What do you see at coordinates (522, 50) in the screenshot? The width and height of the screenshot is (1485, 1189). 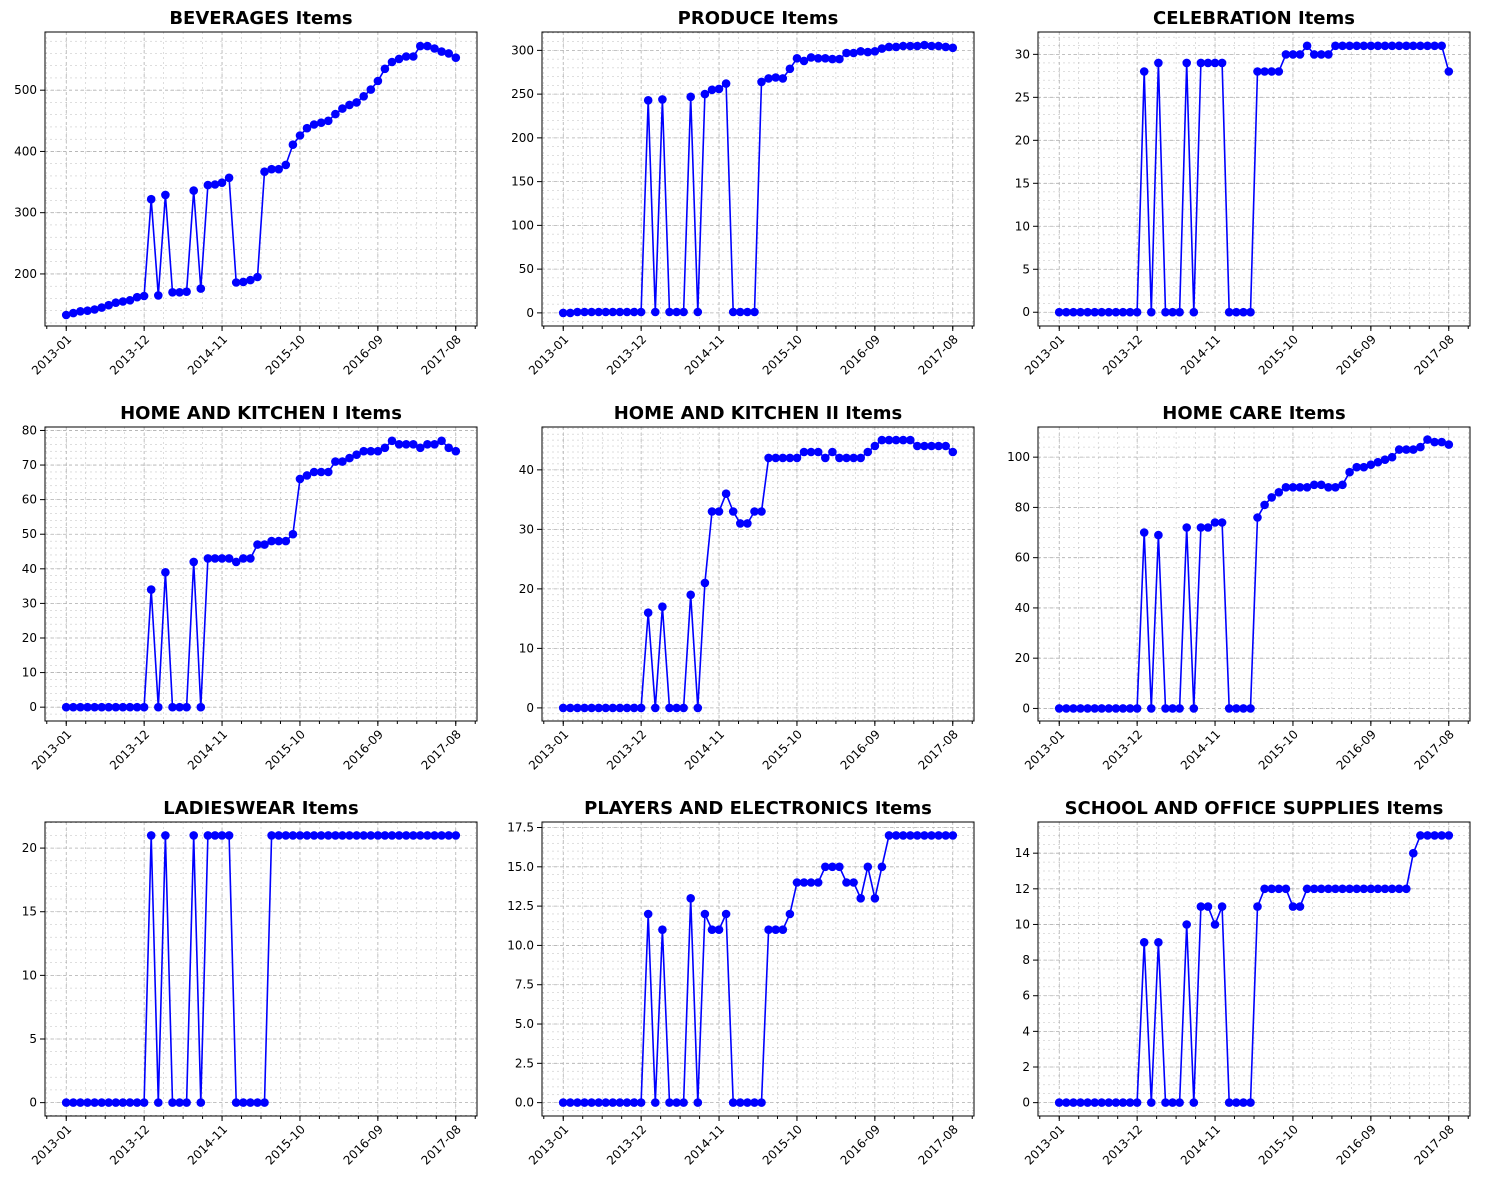 I see `y-tick-label: 300` at bounding box center [522, 50].